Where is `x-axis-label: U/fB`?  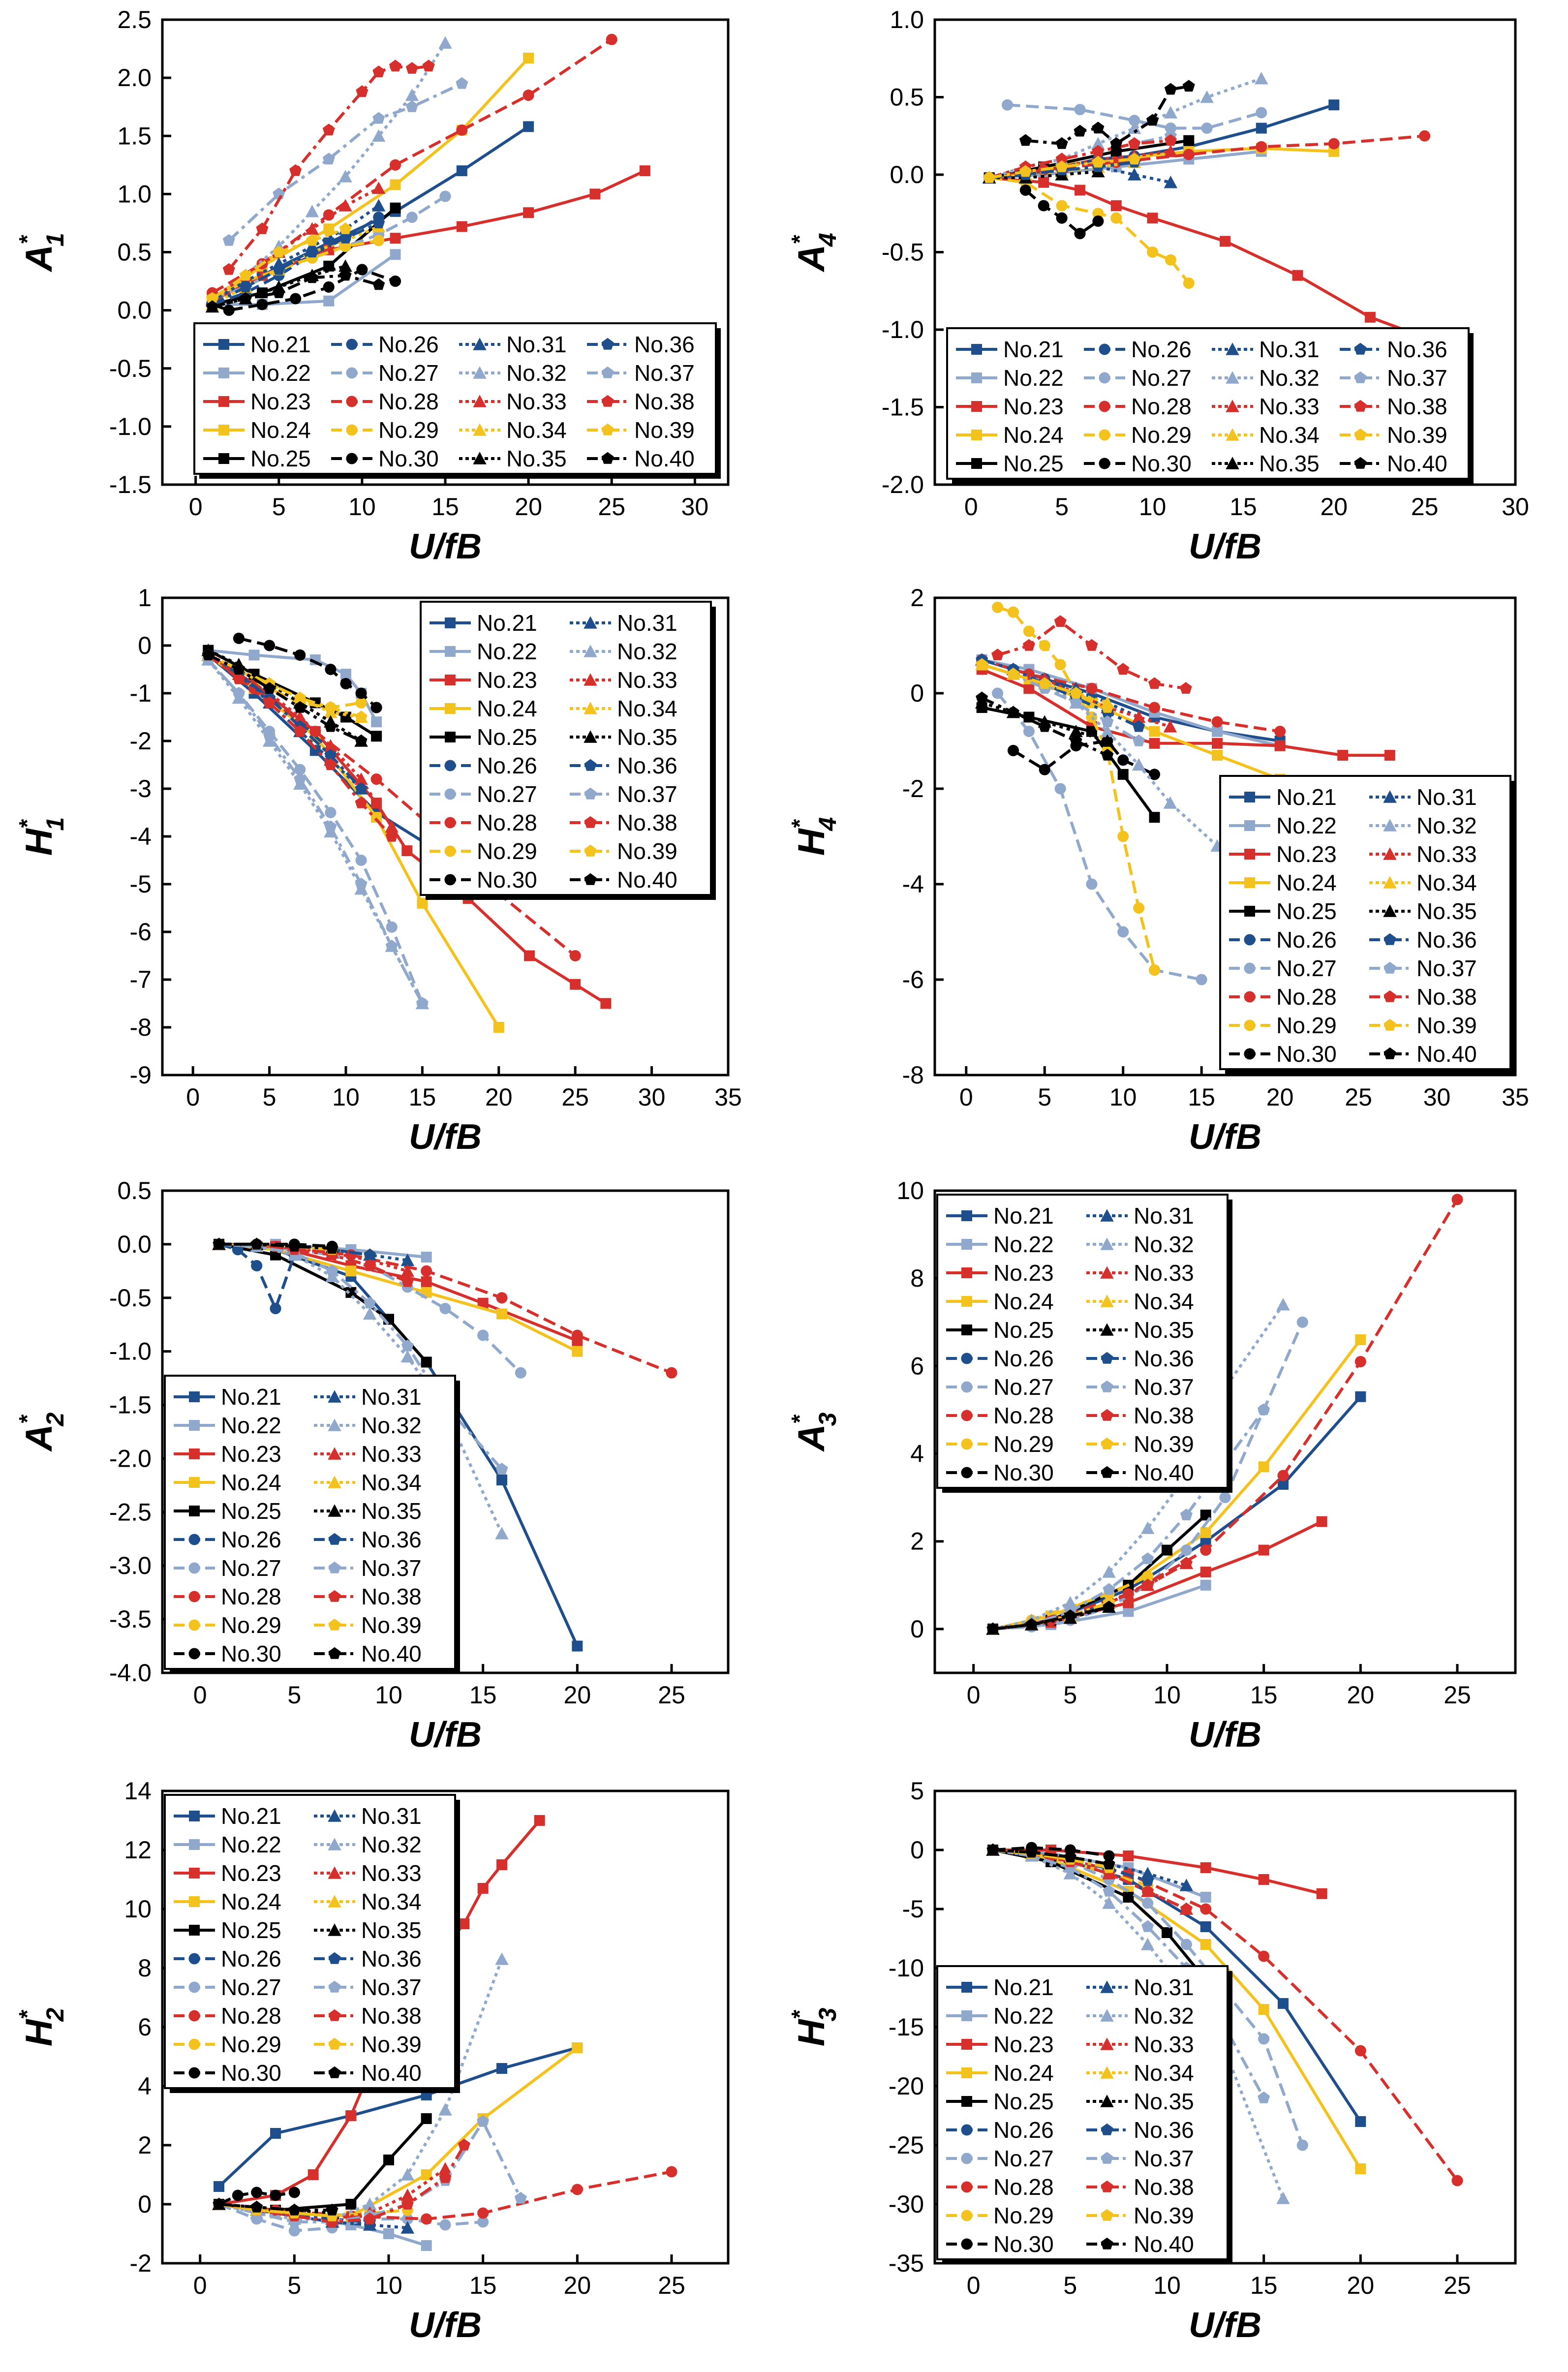 x-axis-label: U/fB is located at coordinates (1225, 1735).